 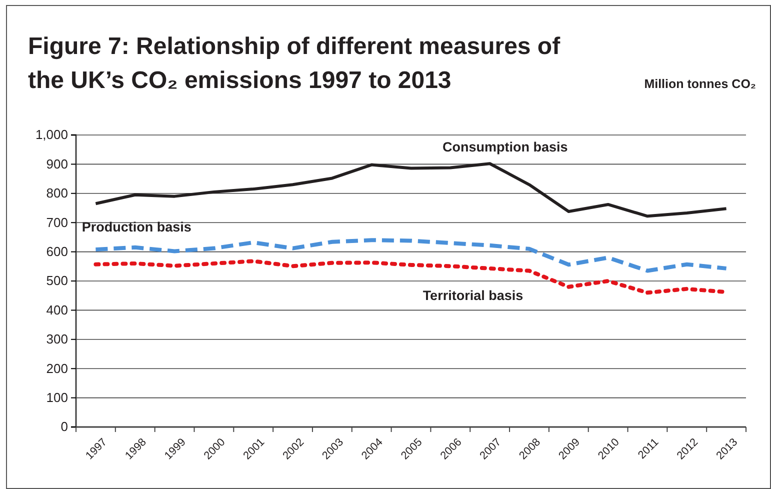 I want to click on y-tick-label: 1,000, so click(x=51, y=134).